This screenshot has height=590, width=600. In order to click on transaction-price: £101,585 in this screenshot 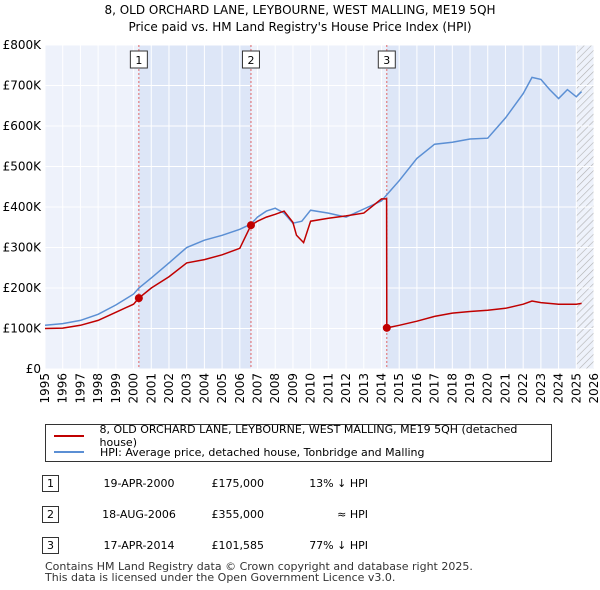, I will do `click(238, 545)`.